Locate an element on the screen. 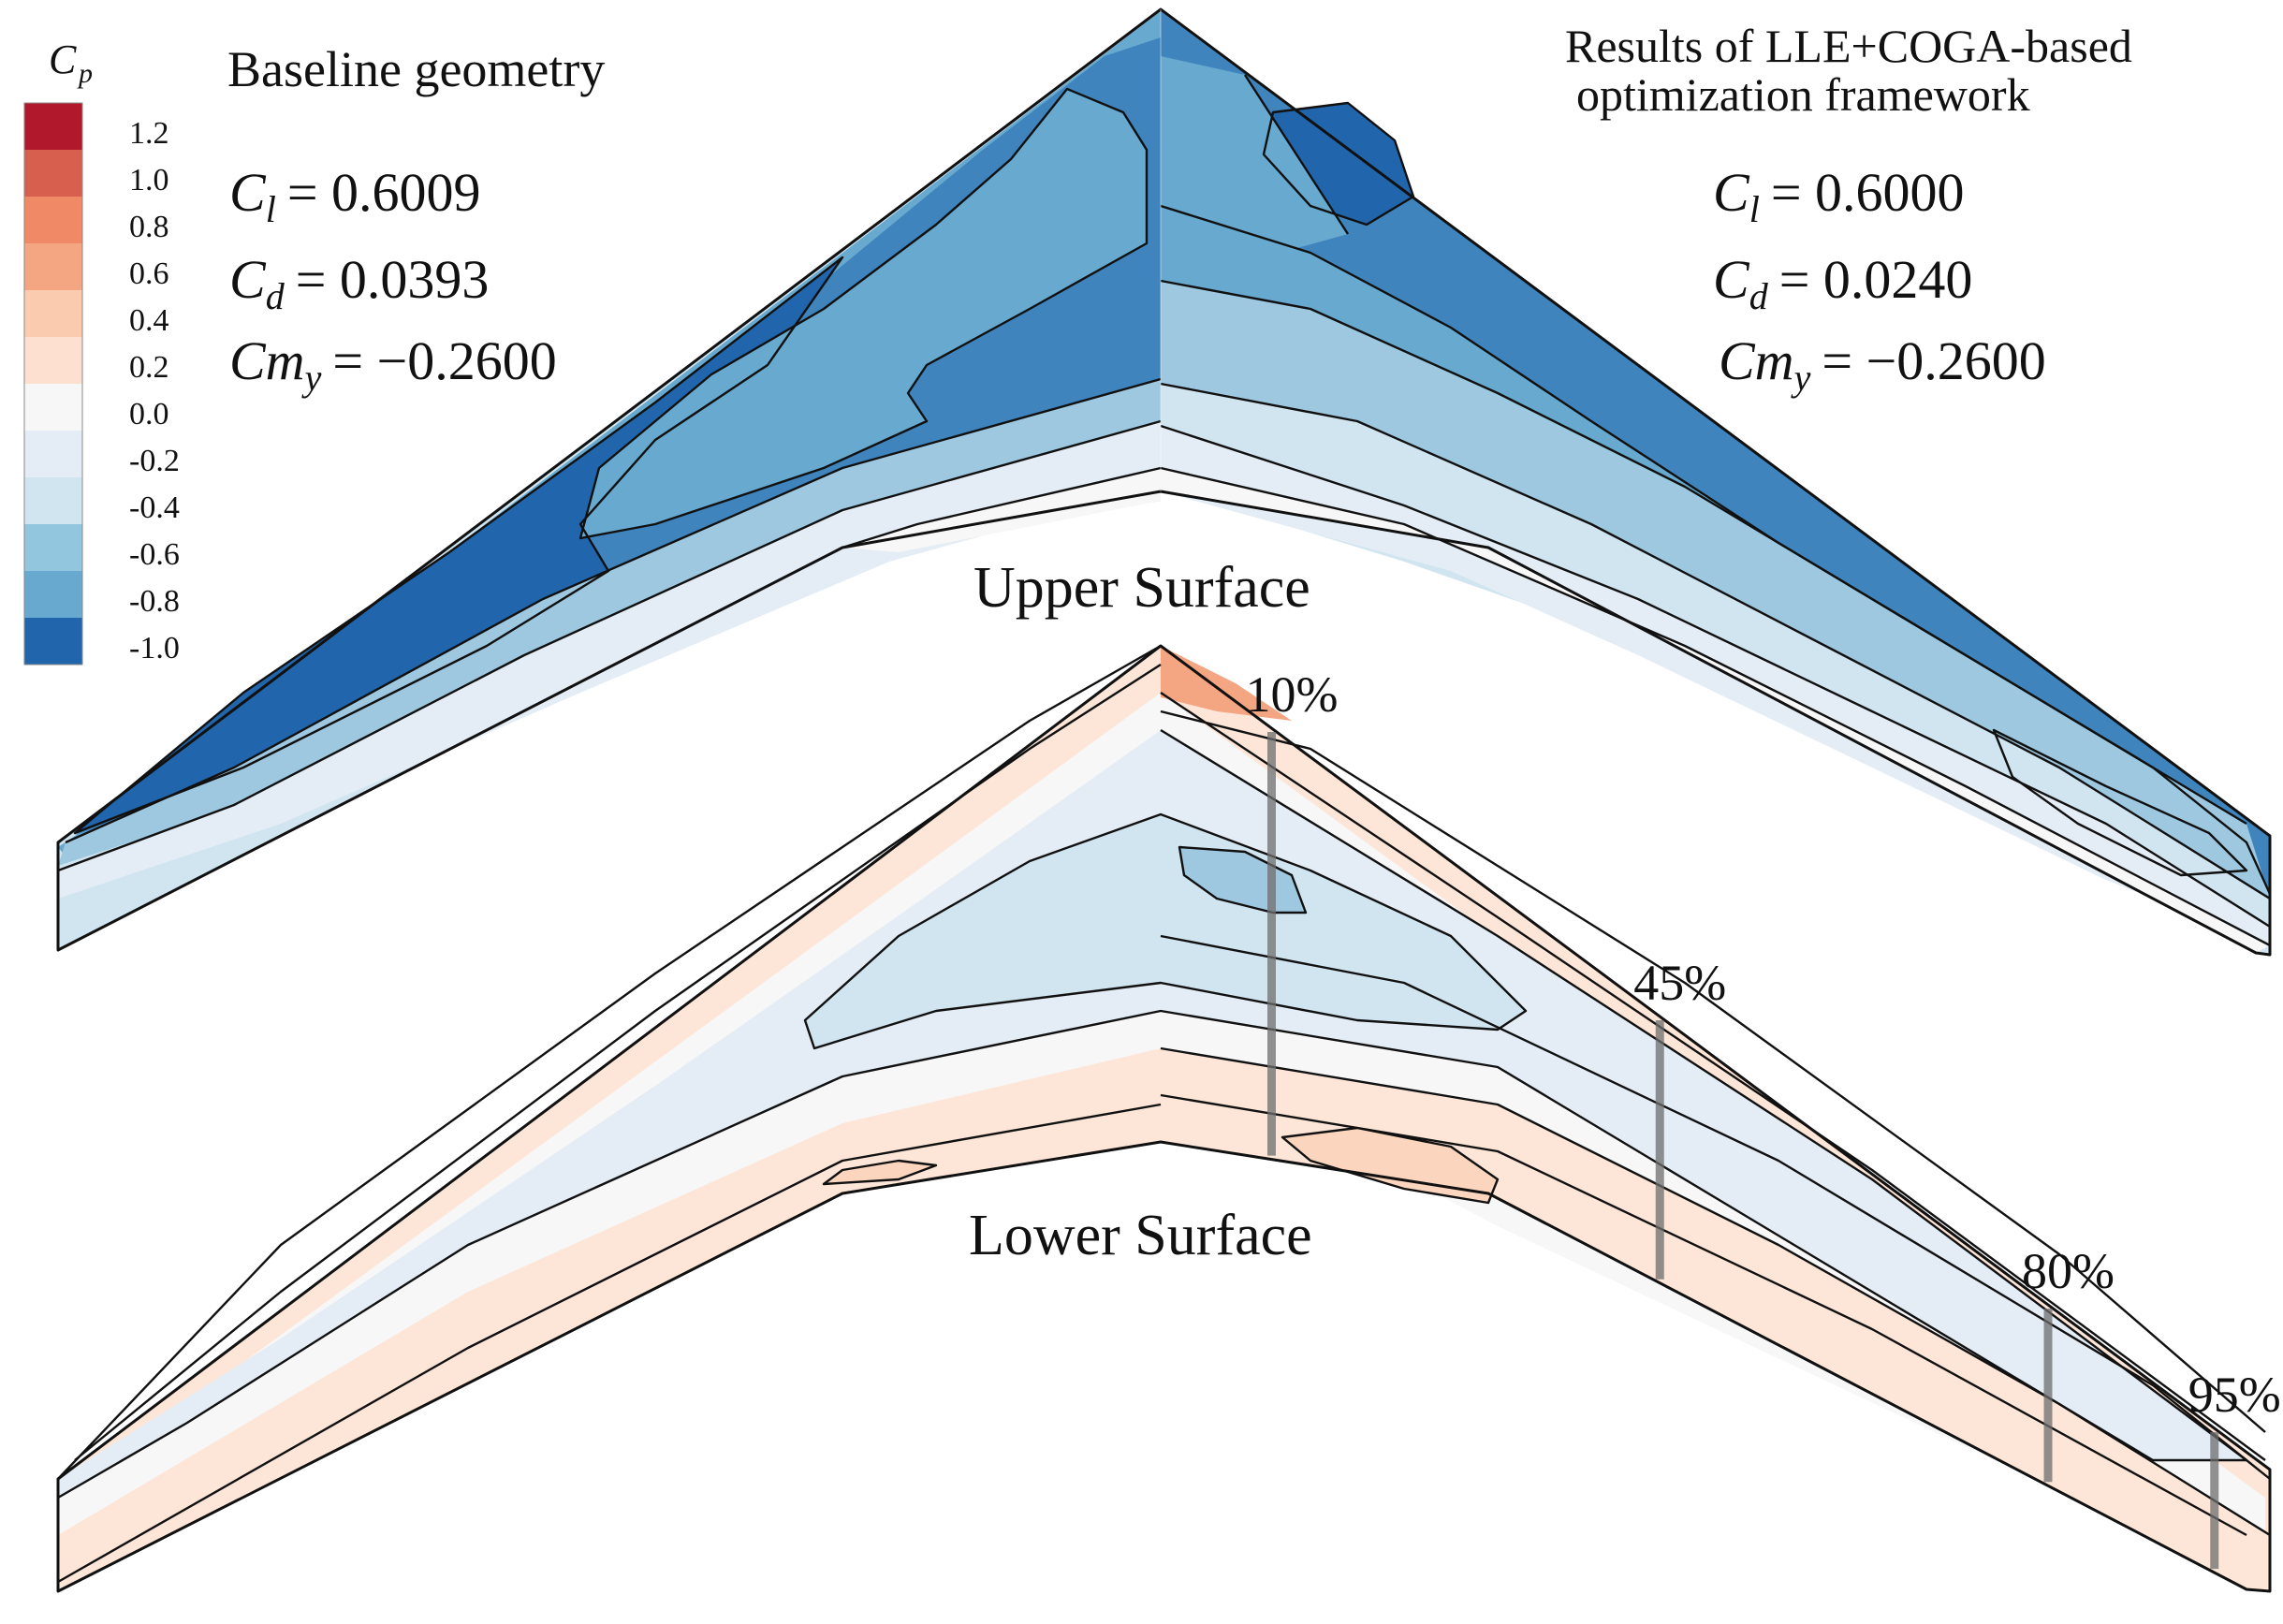 The height and width of the screenshot is (1624, 2283). optimized-cm: Cmy = −0.2600 is located at coordinates (1882, 364).